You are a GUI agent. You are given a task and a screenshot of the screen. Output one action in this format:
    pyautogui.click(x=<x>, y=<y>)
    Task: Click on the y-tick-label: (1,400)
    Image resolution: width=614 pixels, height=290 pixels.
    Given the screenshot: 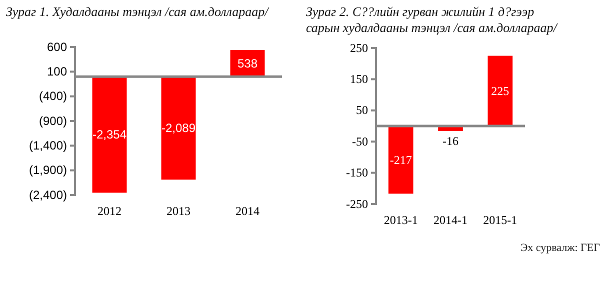 What is the action you would take?
    pyautogui.click(x=47, y=145)
    